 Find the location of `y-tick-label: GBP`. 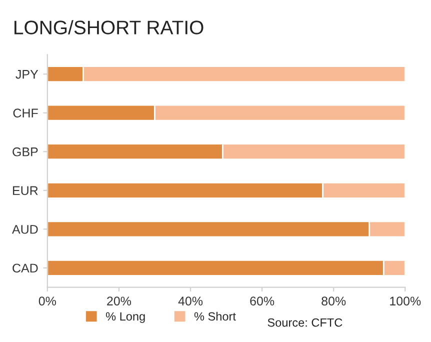

y-tick-label: GBP is located at coordinates (25, 151).